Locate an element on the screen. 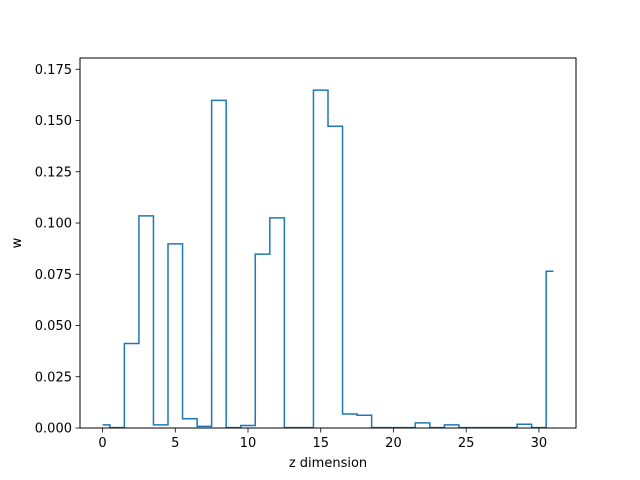  x-axis-ticks: 0 5 10 15 20 25 30 is located at coordinates (322, 439).